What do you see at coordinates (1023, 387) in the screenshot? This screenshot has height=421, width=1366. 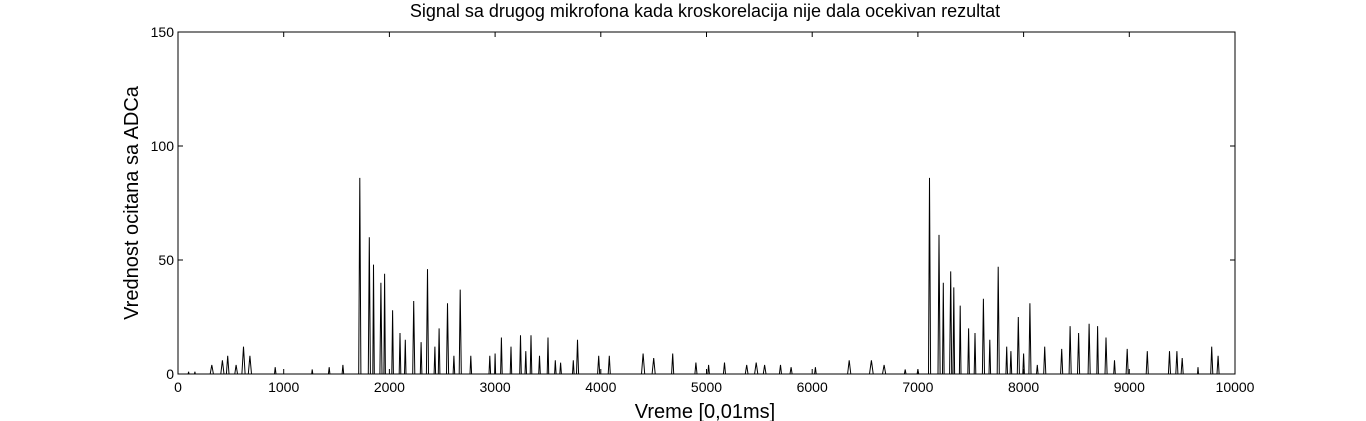 I see `x-tick-label: 8000` at bounding box center [1023, 387].